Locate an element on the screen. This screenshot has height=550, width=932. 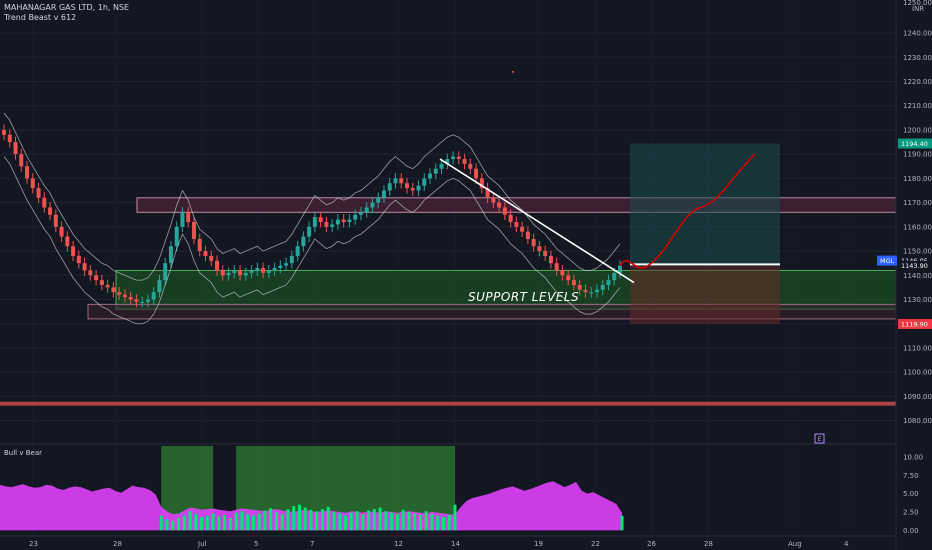
earnings-marker-box is located at coordinates (819, 438).